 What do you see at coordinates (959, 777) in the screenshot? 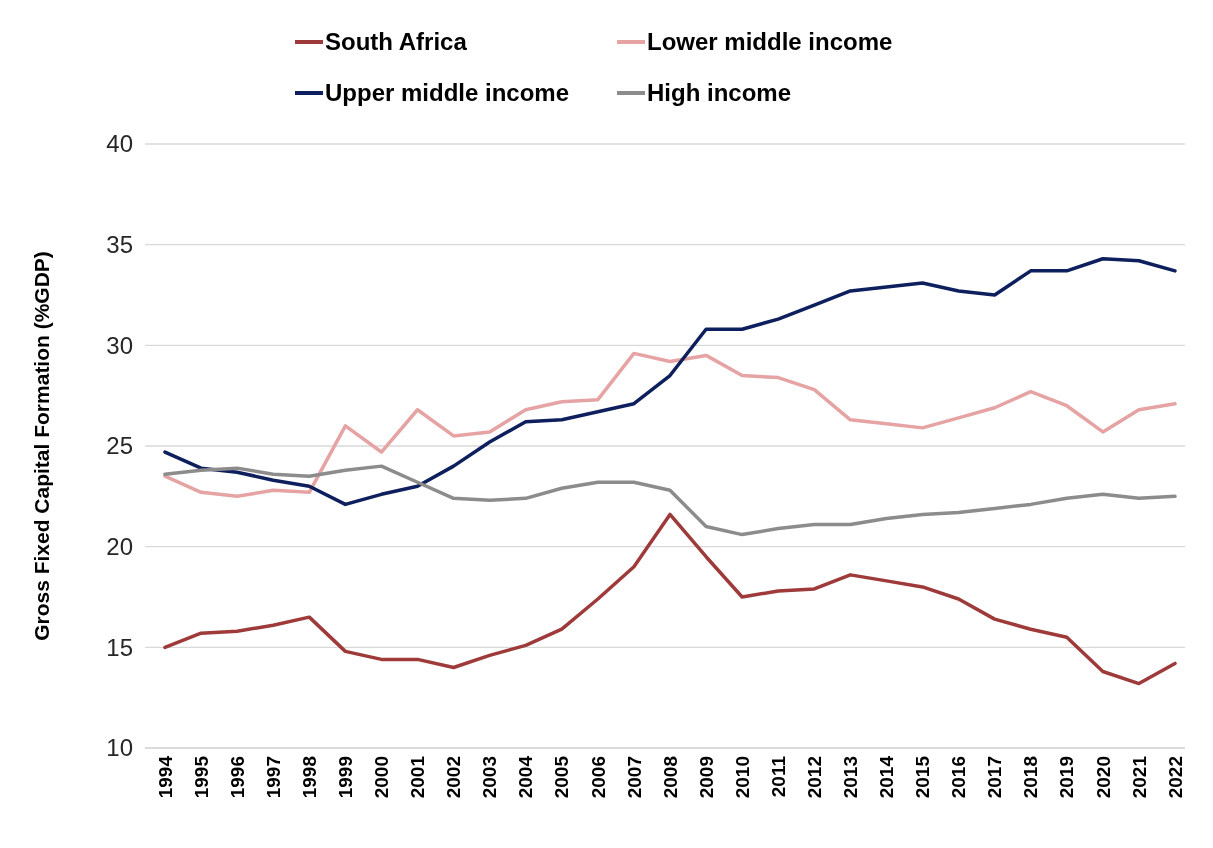
I see `x-tick-label: 2016` at bounding box center [959, 777].